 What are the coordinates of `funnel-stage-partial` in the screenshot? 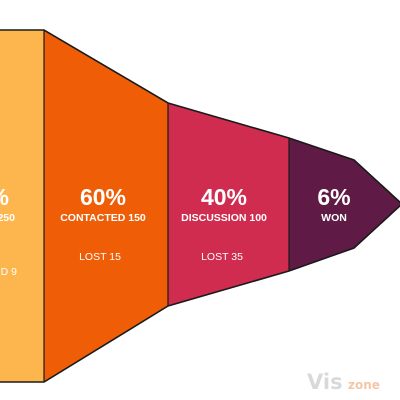 It's located at (22, 206).